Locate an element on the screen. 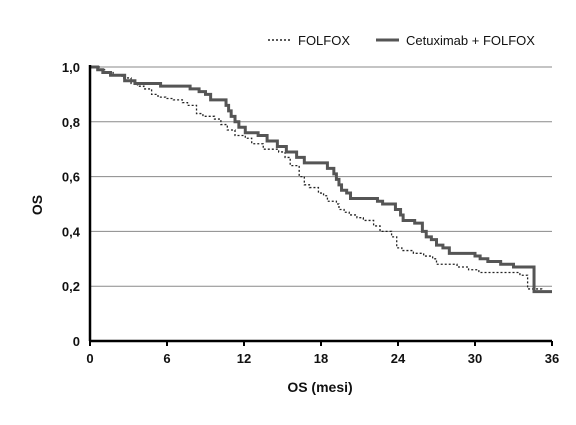 Image resolution: width=576 pixels, height=425 pixels. legend: FOLFOX Cetuximab + FOLFOX is located at coordinates (401, 40).